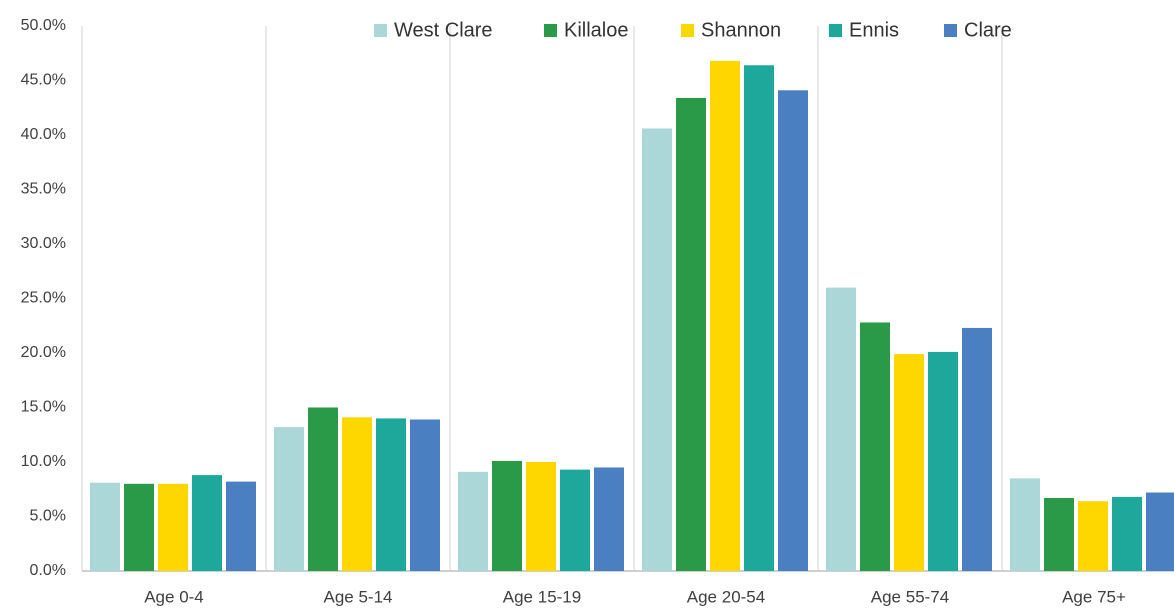 The height and width of the screenshot is (610, 1174). Describe the element at coordinates (988, 30) in the screenshot. I see `legend-label: Clare` at that location.